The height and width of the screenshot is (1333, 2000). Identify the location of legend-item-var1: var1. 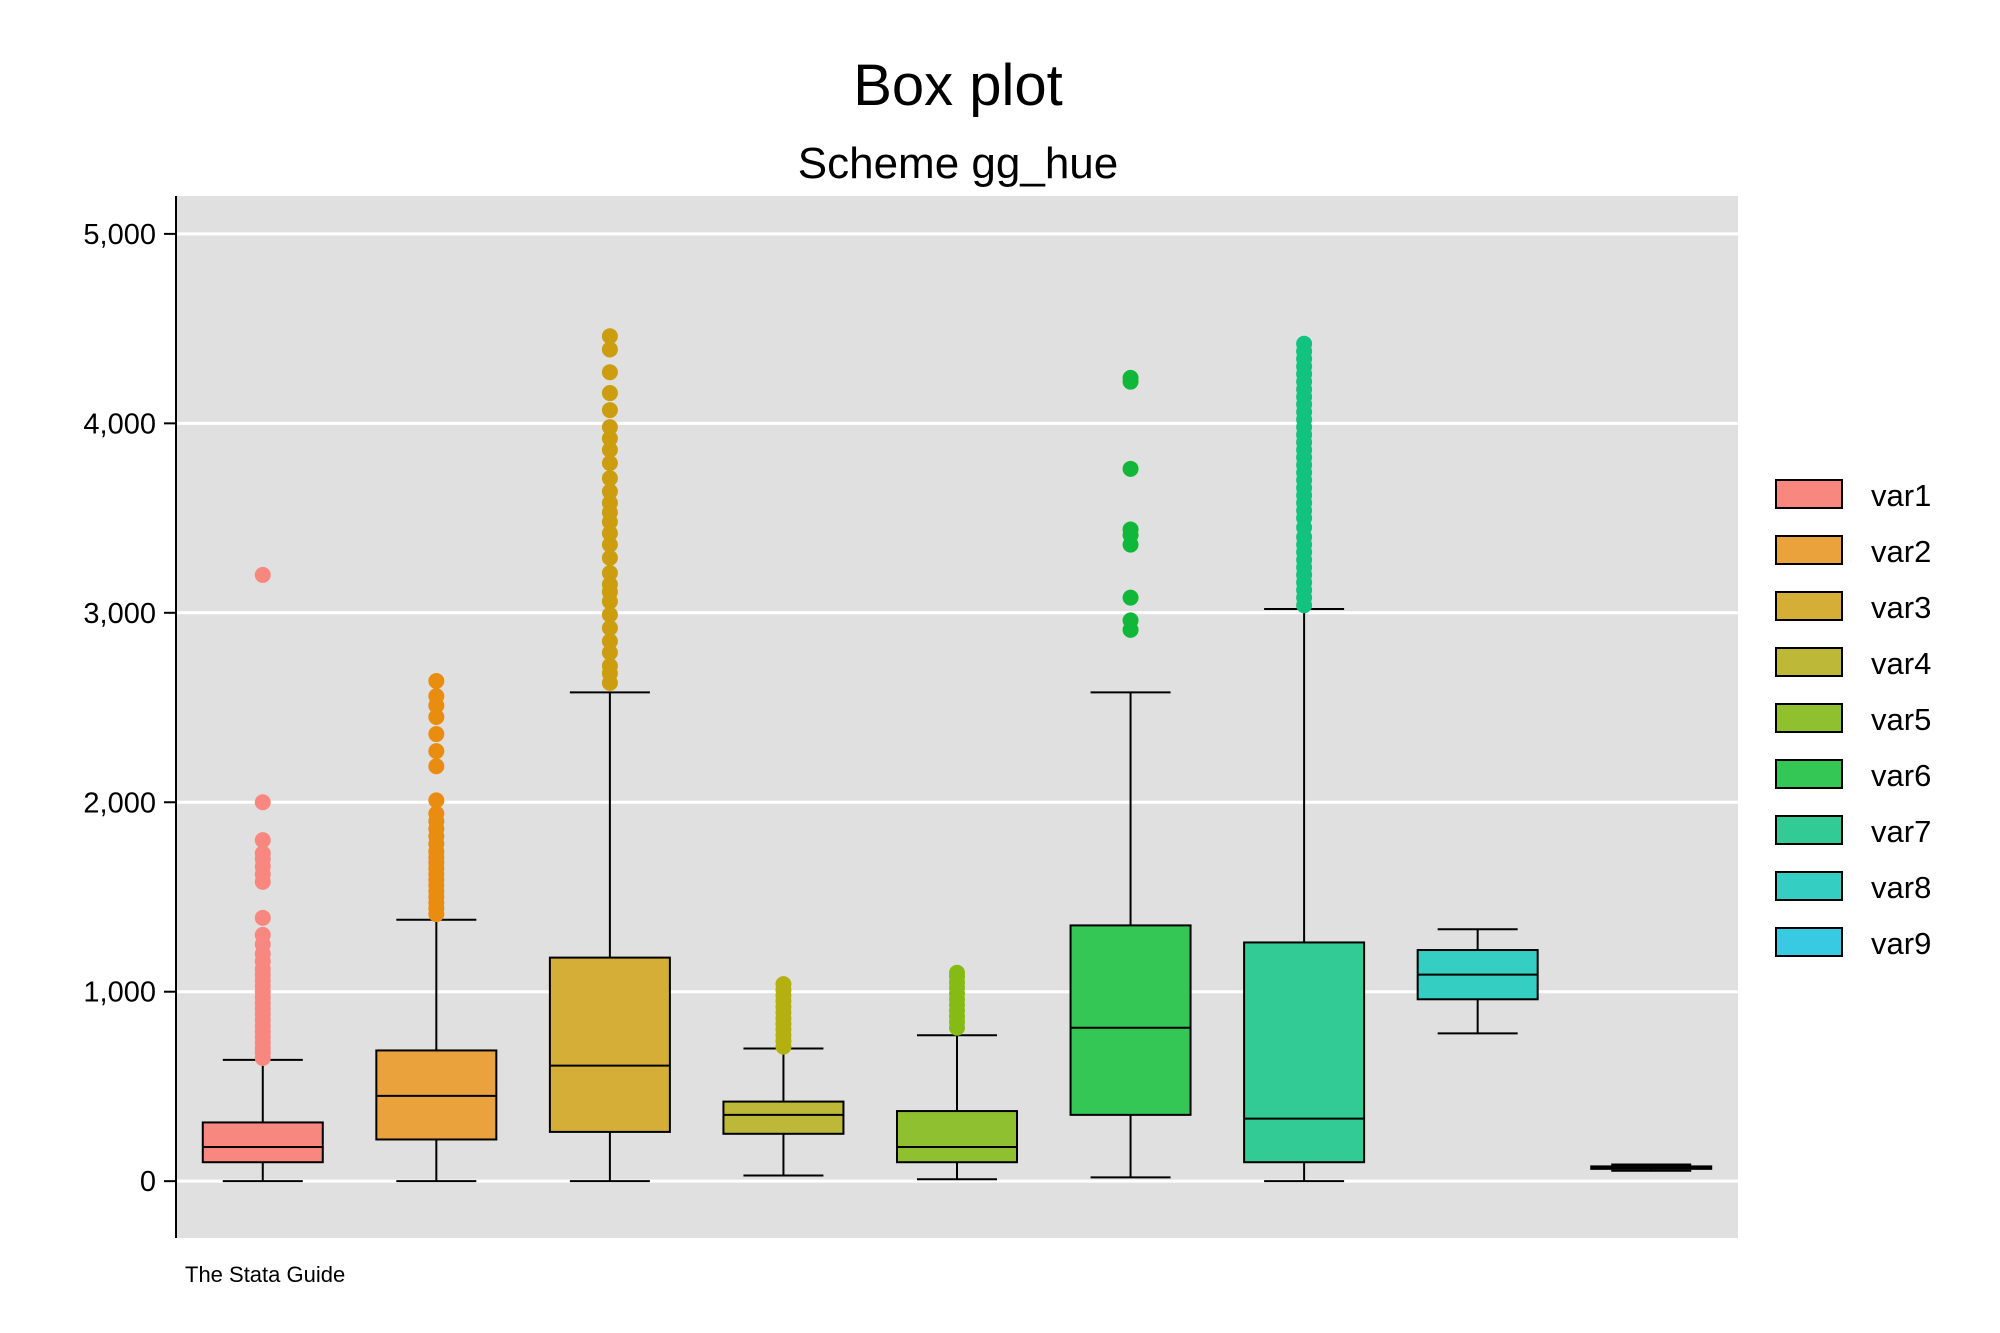
(1853, 495).